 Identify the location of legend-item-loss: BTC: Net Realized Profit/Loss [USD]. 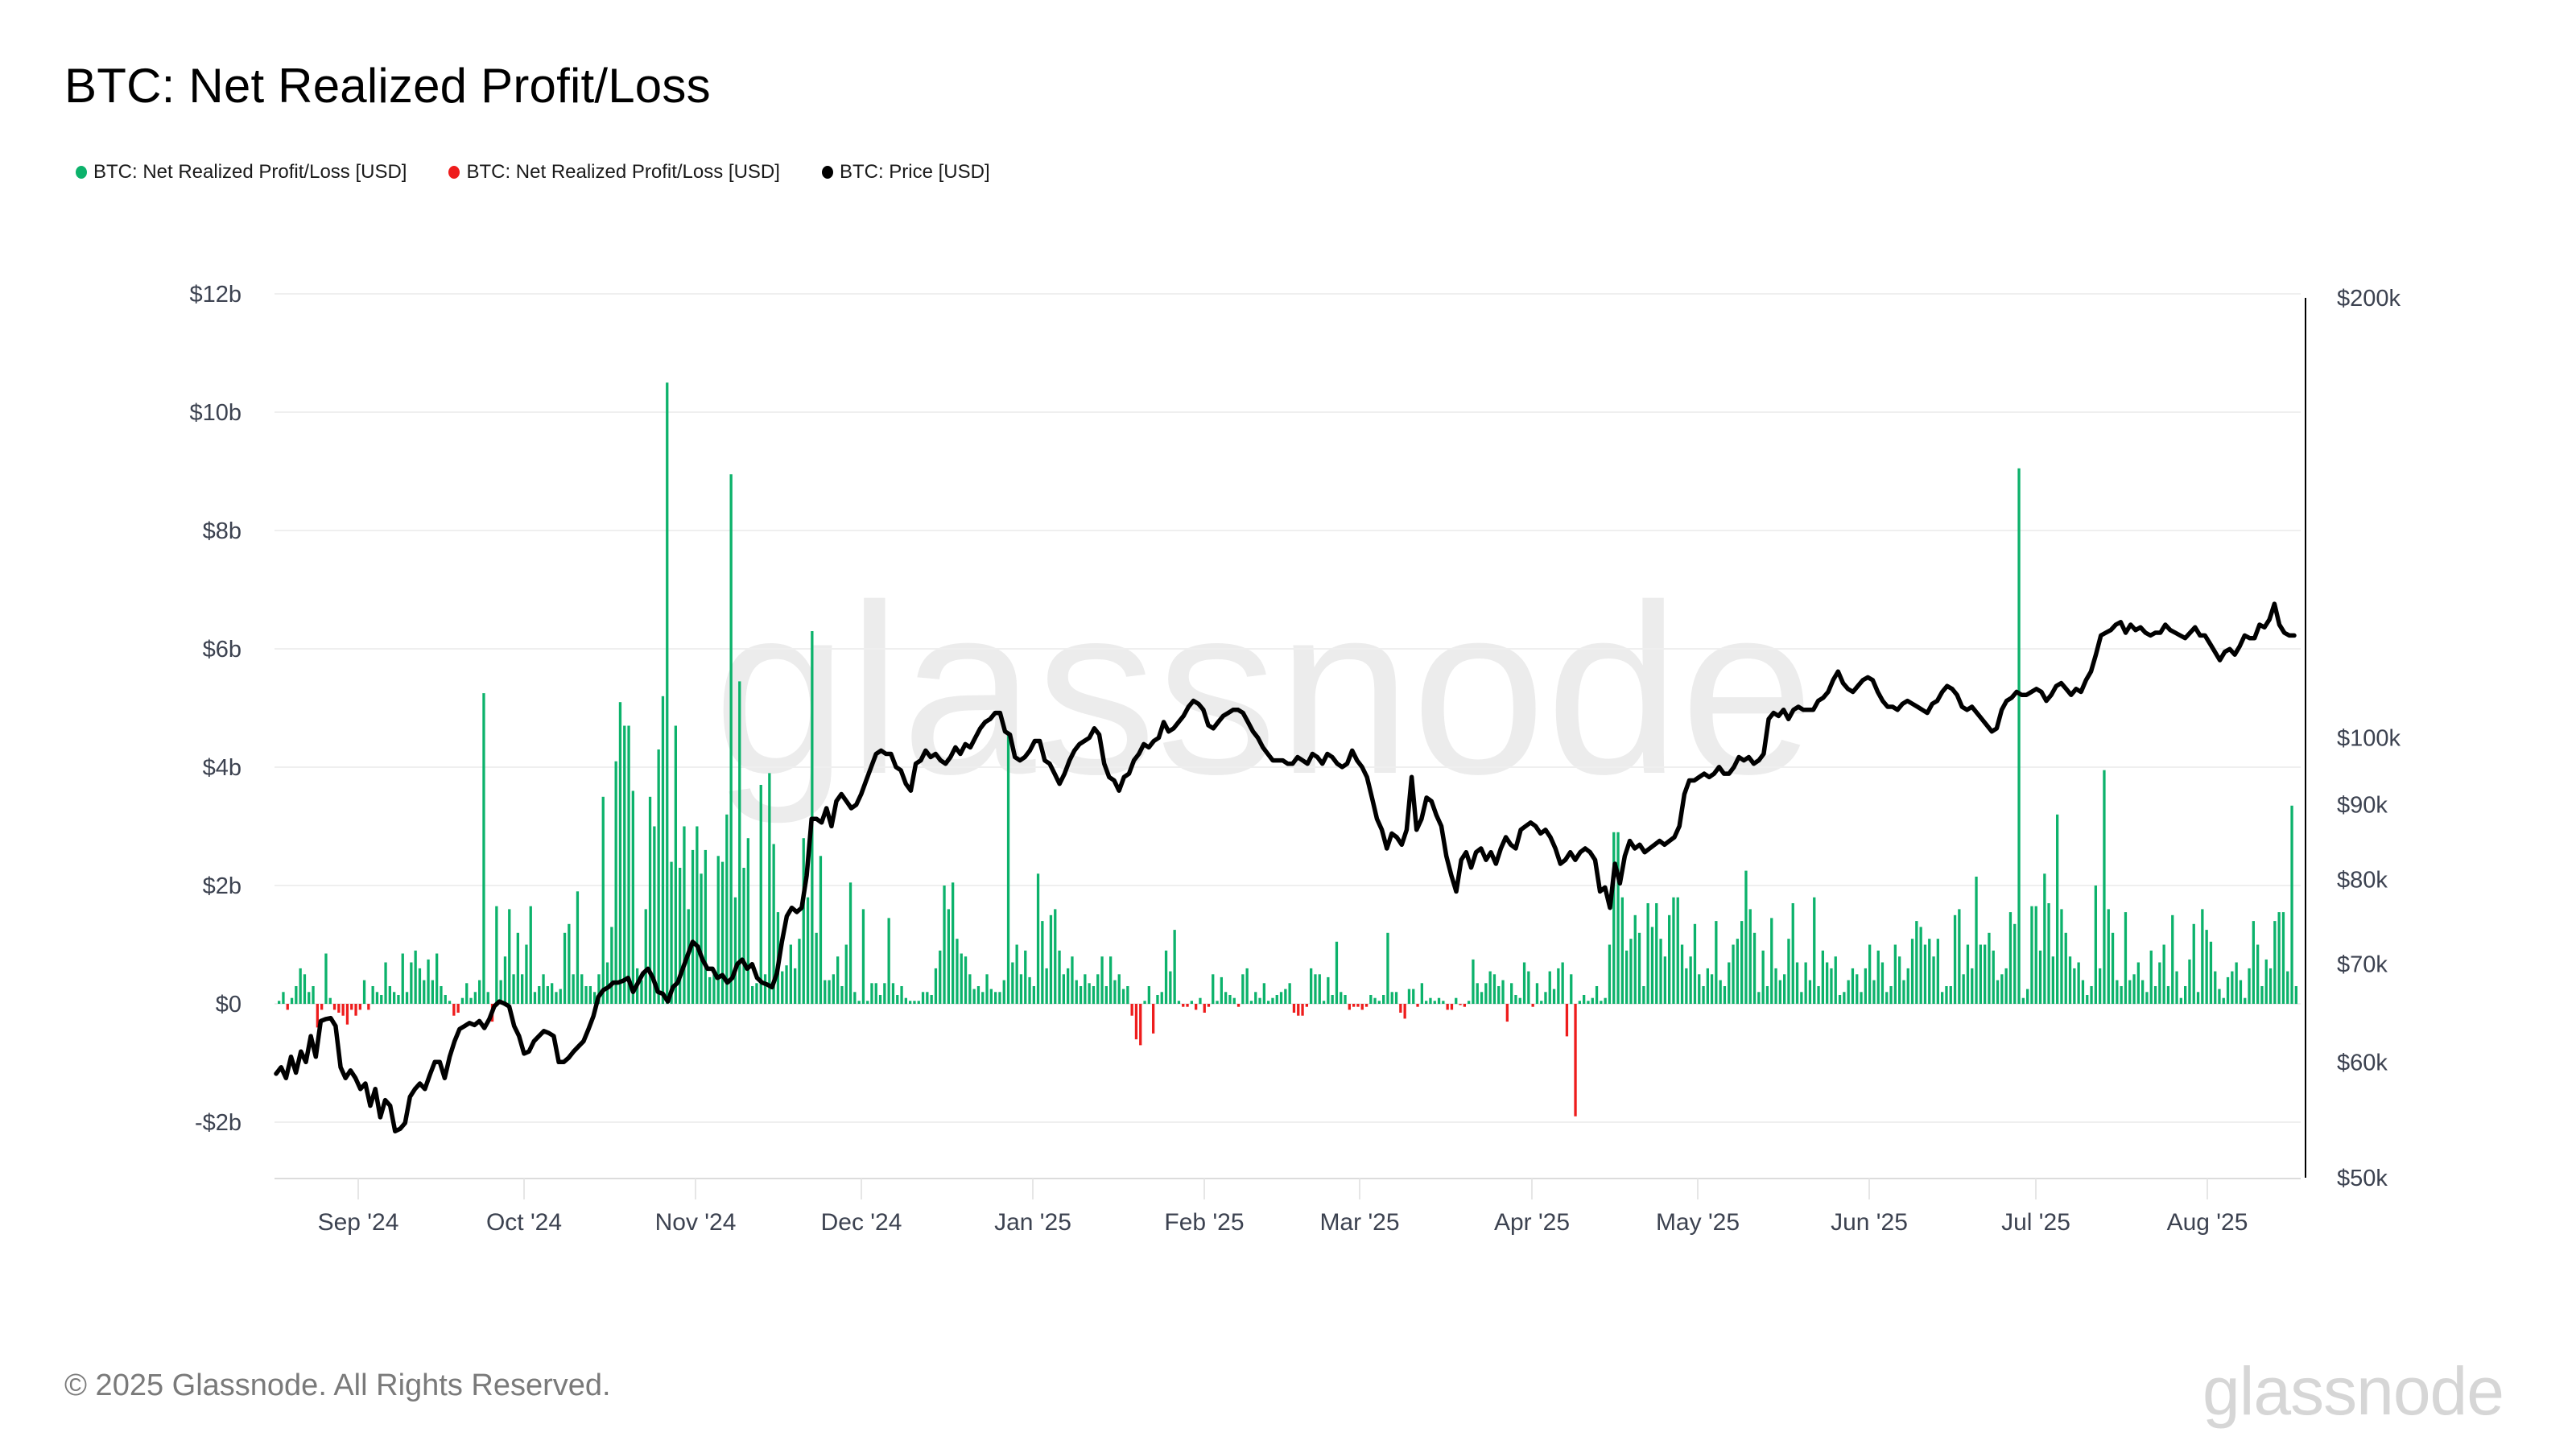
(614, 172).